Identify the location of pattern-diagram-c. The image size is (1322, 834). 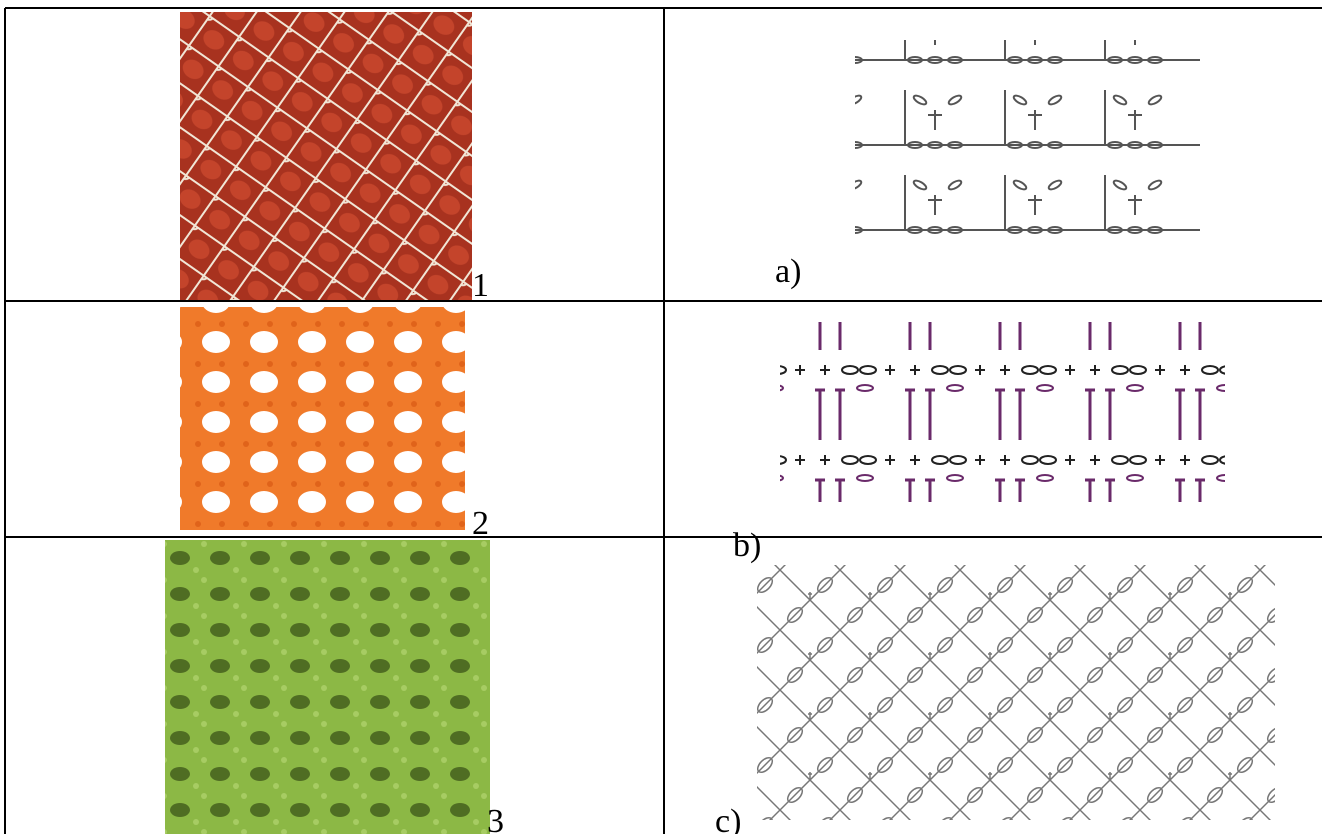
(1016, 692).